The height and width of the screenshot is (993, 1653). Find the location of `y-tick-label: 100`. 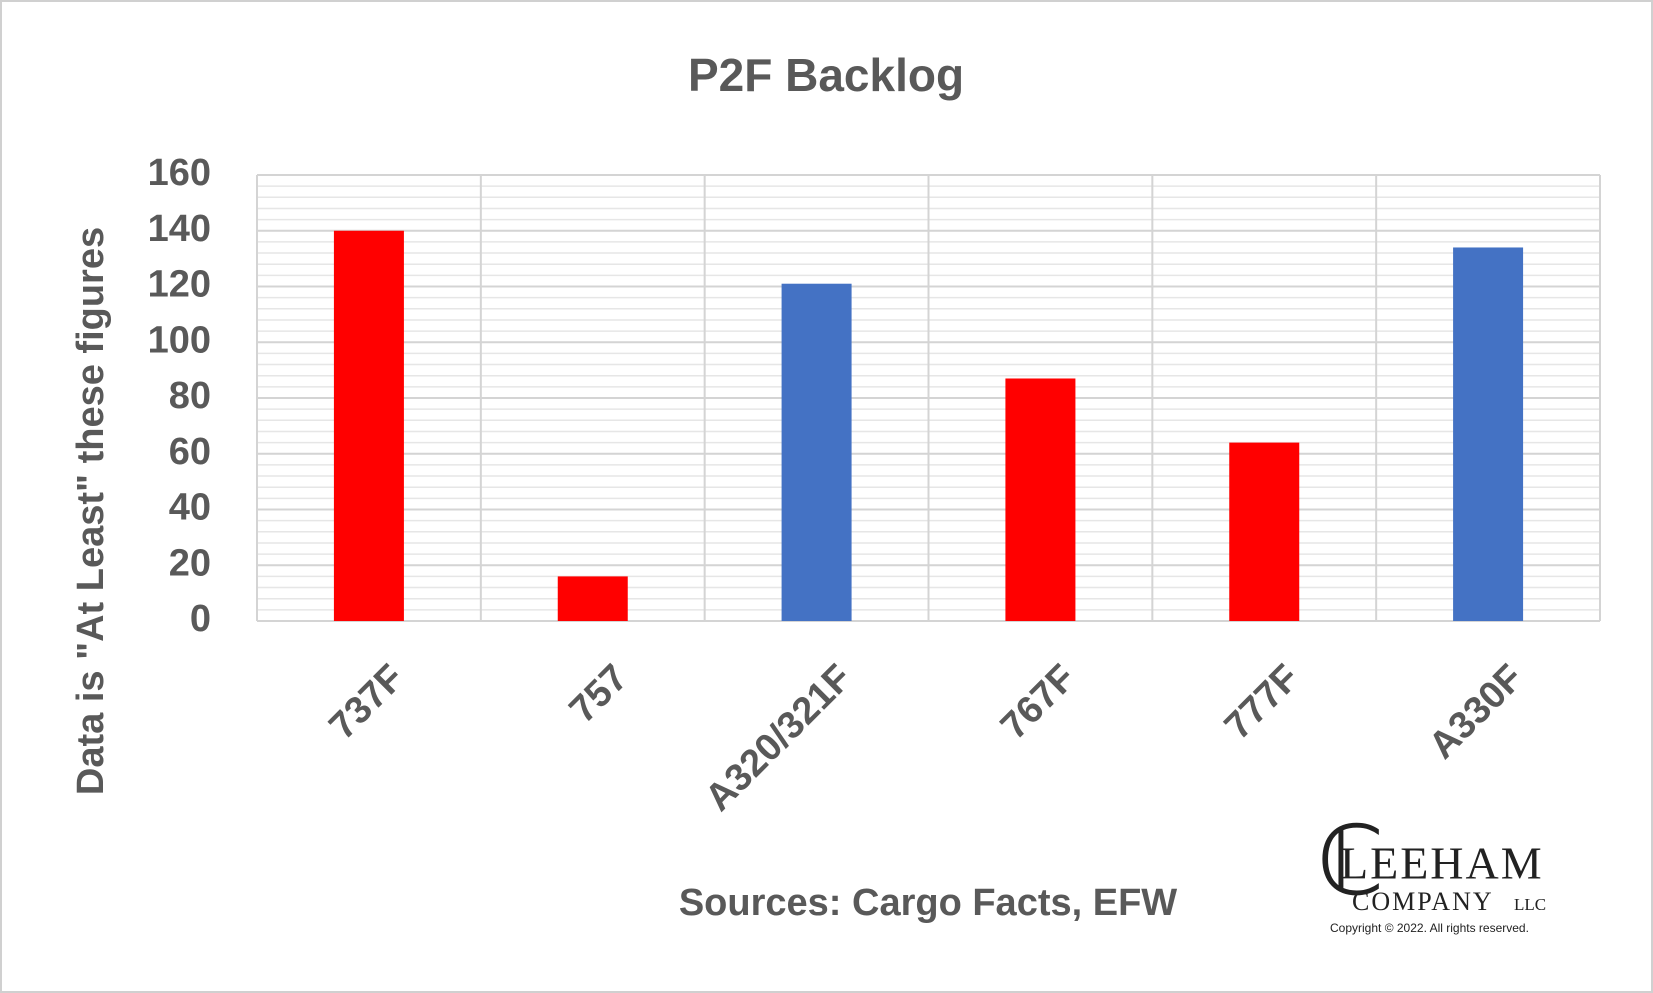

y-tick-label: 100 is located at coordinates (179, 340).